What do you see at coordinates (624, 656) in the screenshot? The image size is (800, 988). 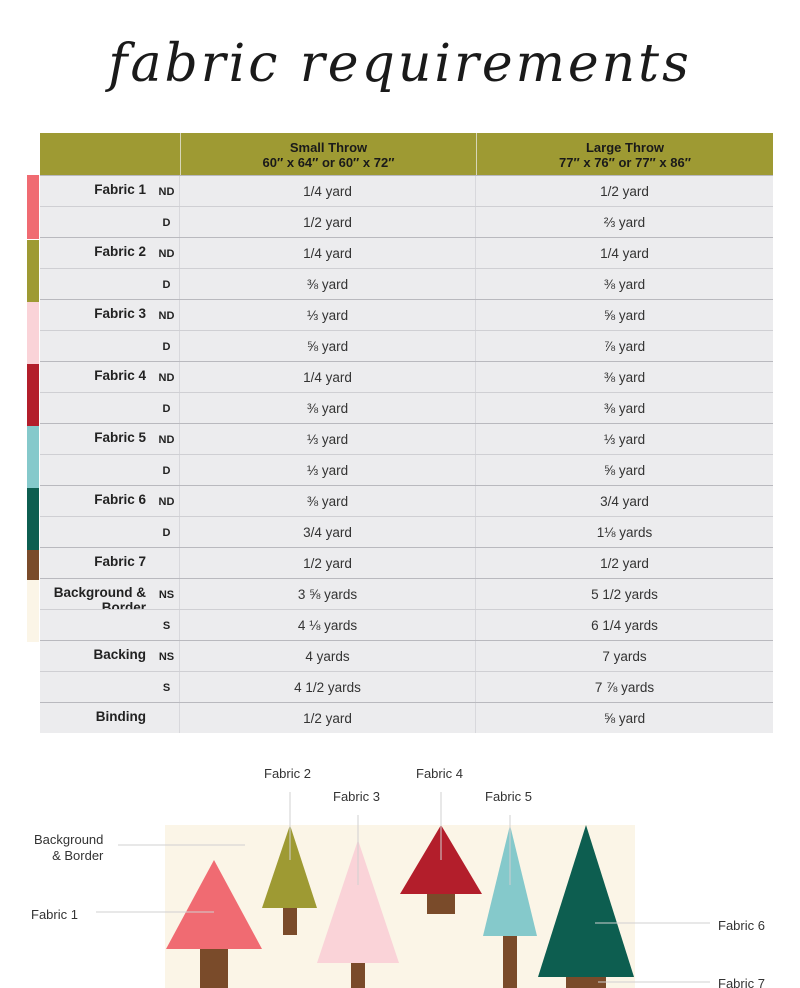 I see `large-throw-value: 7 yards` at bounding box center [624, 656].